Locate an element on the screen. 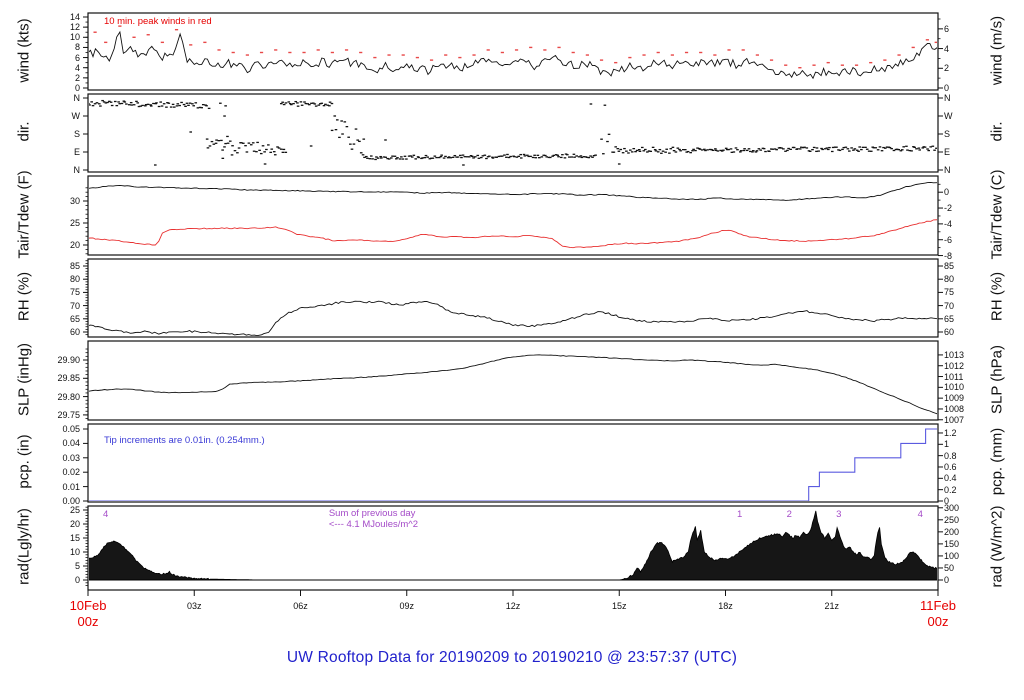 The height and width of the screenshot is (700, 1024). right-tick-label-pcp: 0.6 is located at coordinates (950, 466).